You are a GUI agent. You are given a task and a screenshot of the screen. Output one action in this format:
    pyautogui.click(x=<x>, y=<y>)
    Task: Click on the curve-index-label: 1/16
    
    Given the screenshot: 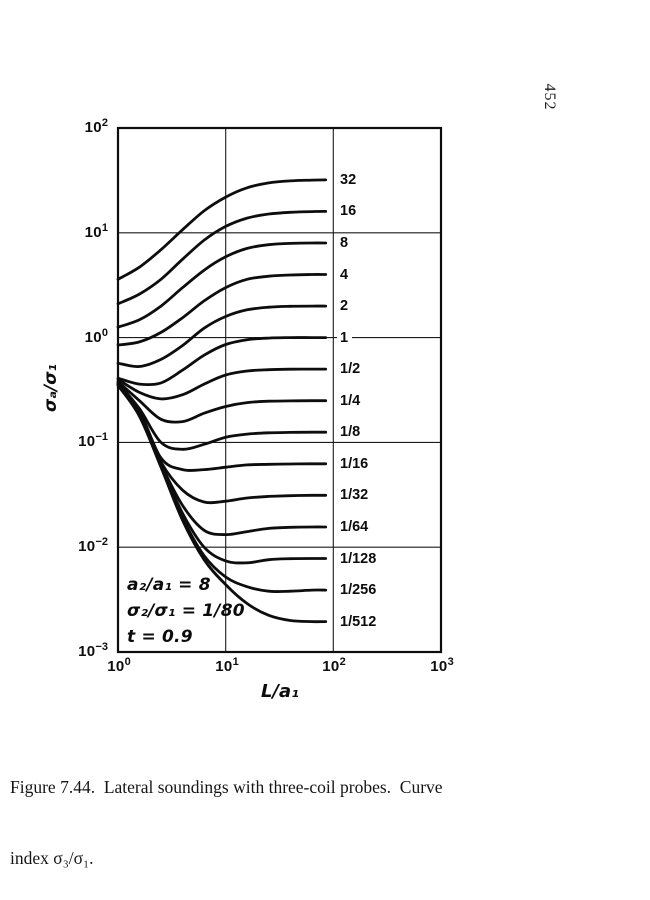 What is the action you would take?
    pyautogui.click(x=355, y=464)
    